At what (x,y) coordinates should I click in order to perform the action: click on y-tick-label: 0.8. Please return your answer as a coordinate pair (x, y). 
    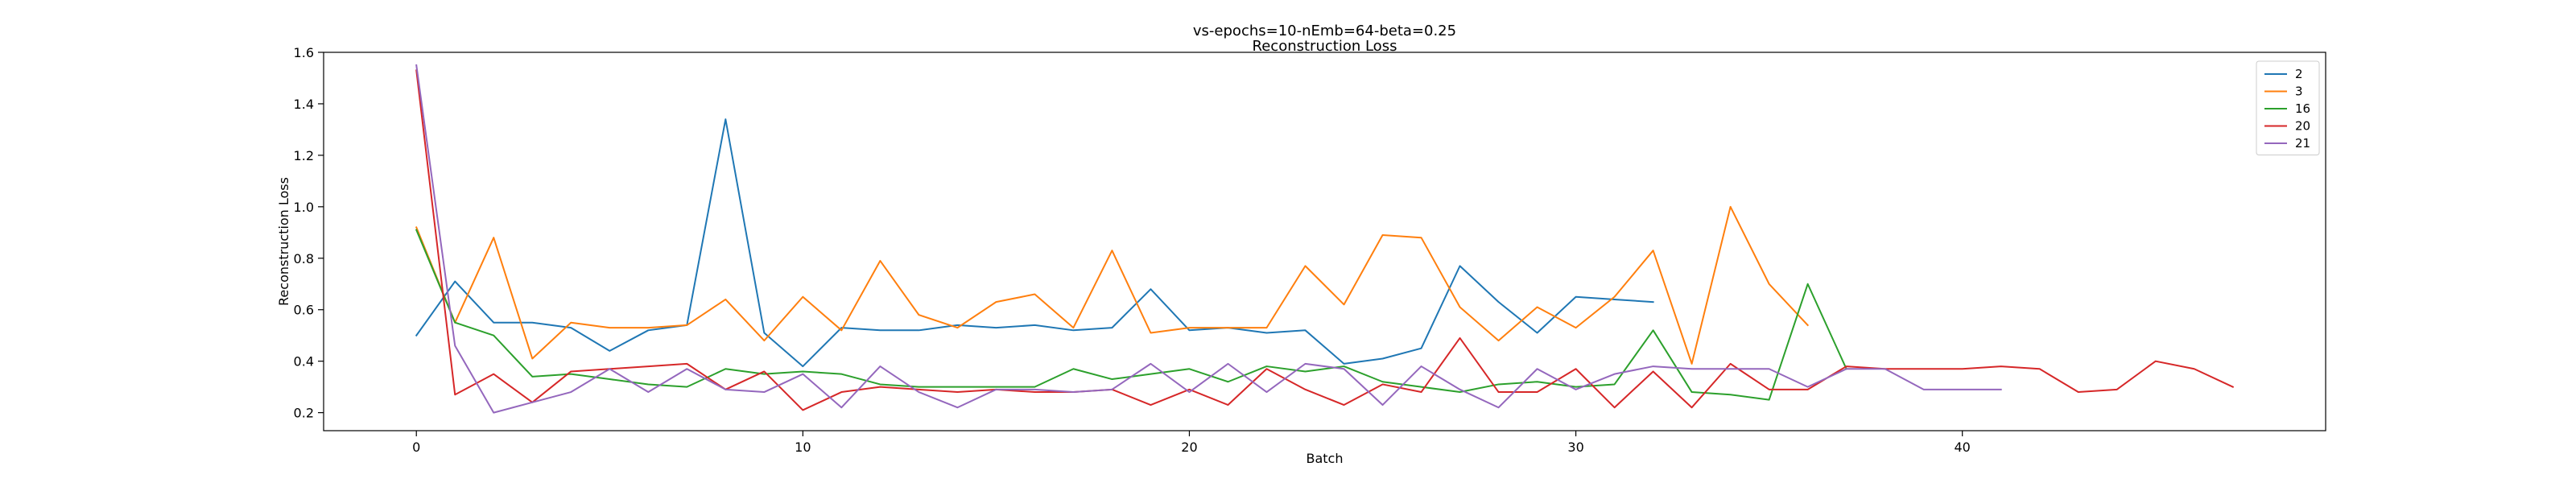
    Looking at the image, I should click on (304, 258).